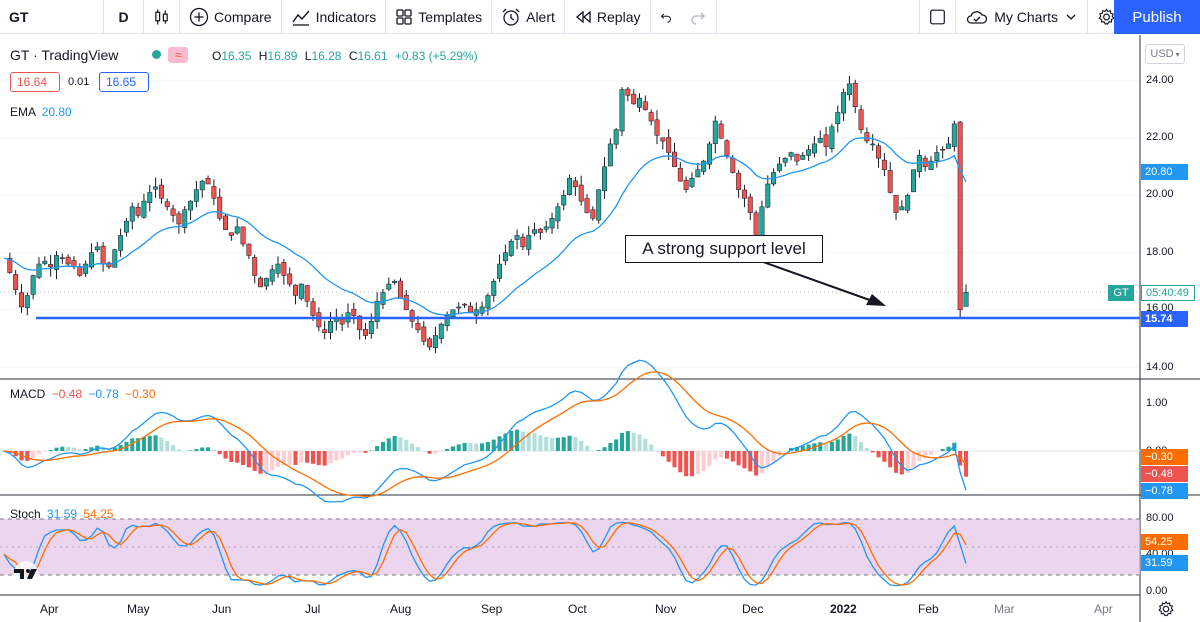  Describe the element at coordinates (162, 17) in the screenshot. I see `chart-type-button` at that location.